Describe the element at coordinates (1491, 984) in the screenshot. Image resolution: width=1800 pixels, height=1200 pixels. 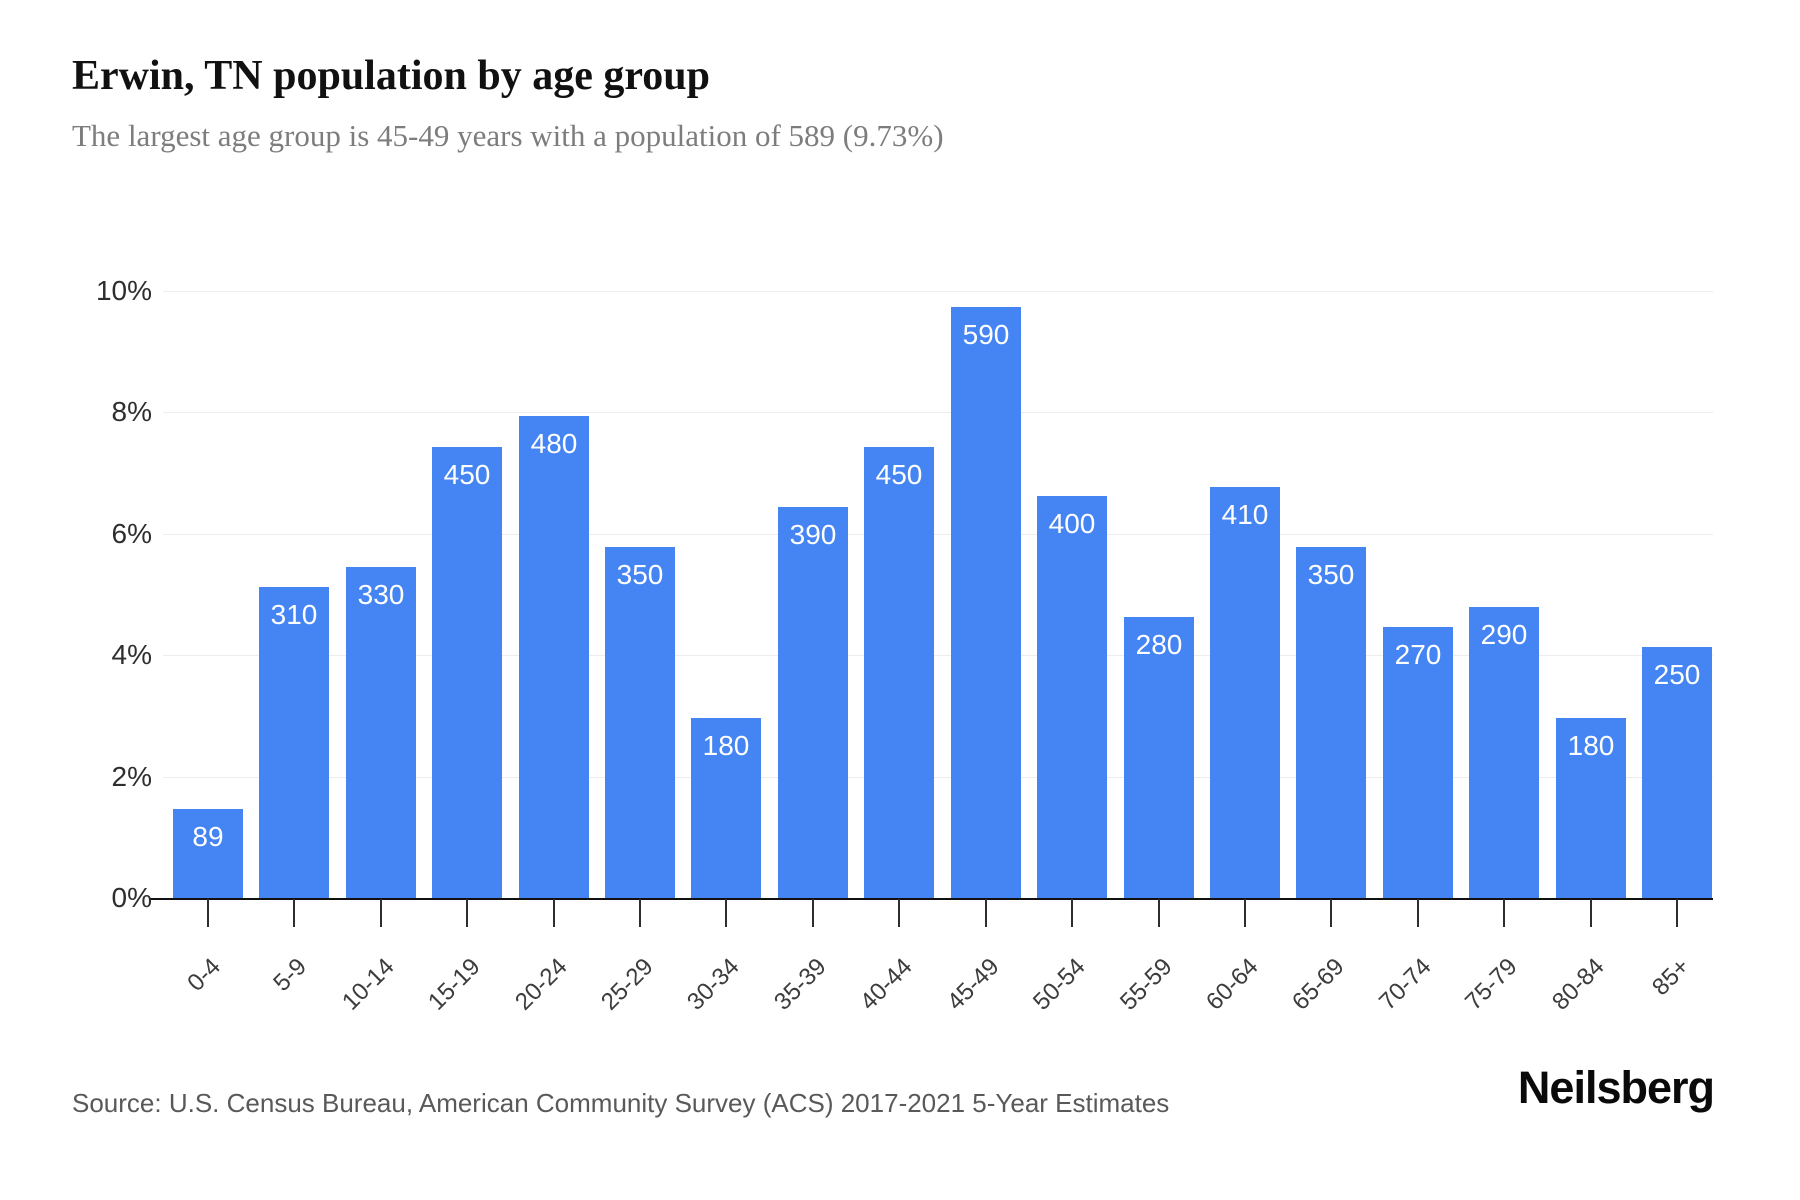
I see `x-axis-tick-label: 75-79` at that location.